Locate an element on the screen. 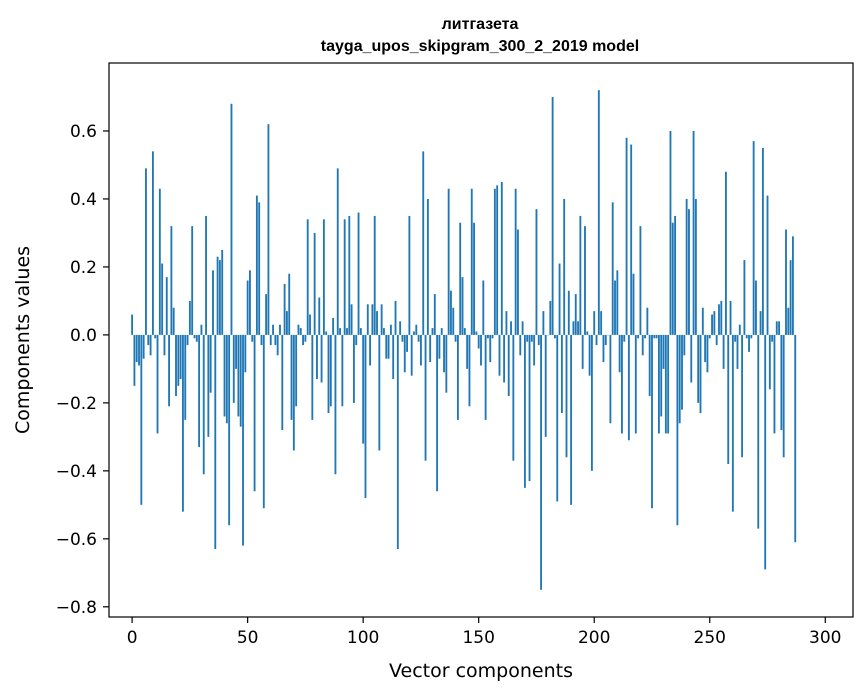 The image size is (867, 696). y-tick-label: 0.2 is located at coordinates (83, 268).